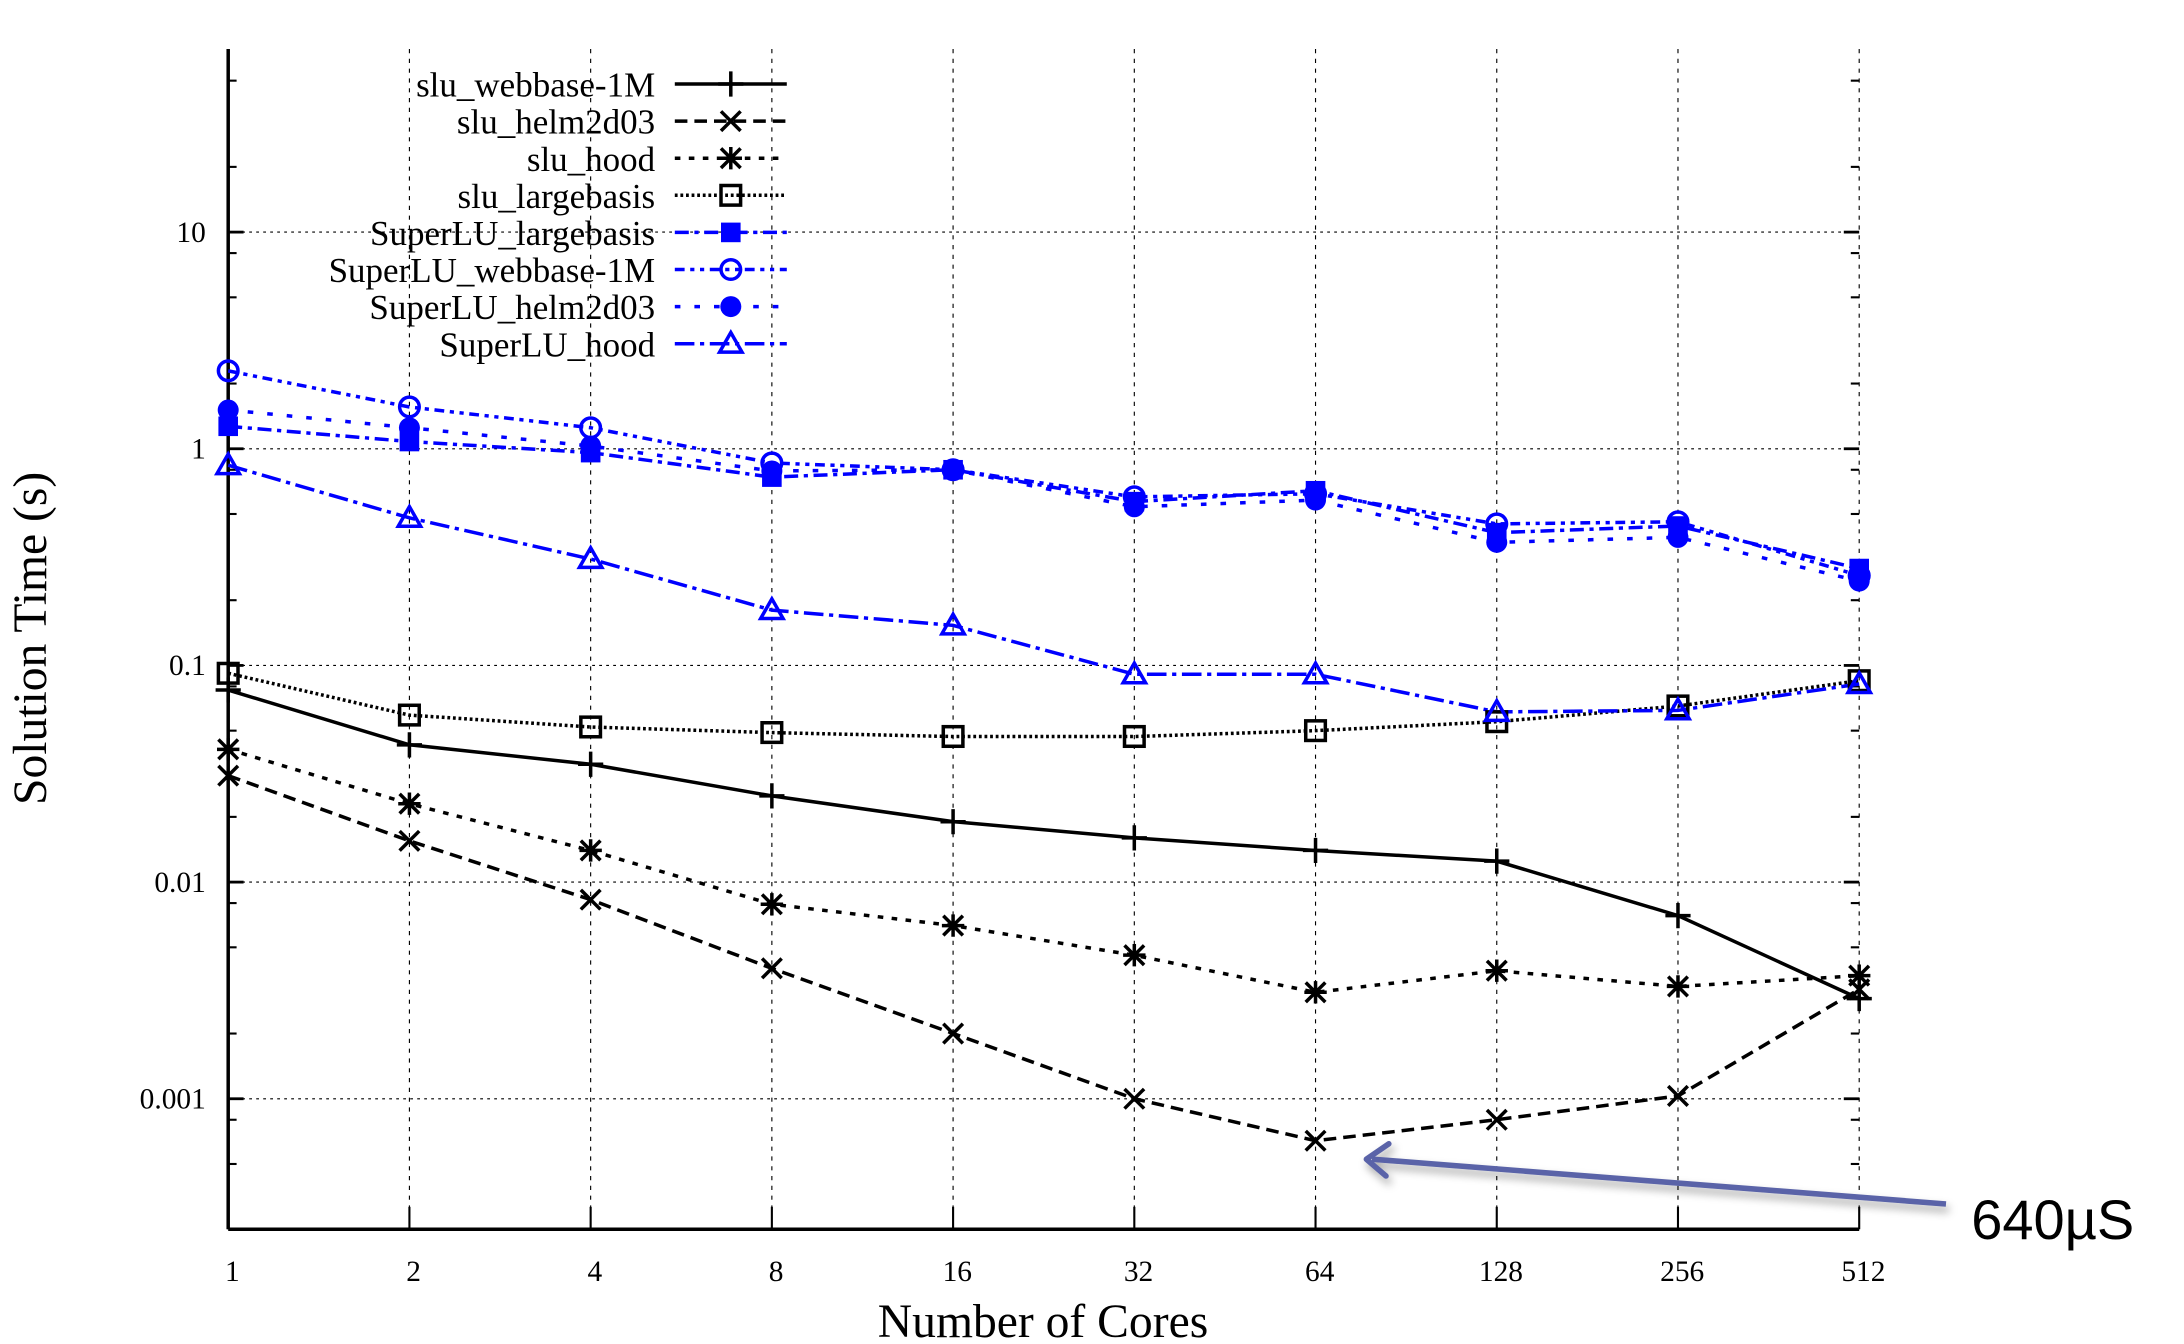  What do you see at coordinates (512, 307) in the screenshot?
I see `legend-label-superlu-helm2d03: SuperLU_helm2d03` at bounding box center [512, 307].